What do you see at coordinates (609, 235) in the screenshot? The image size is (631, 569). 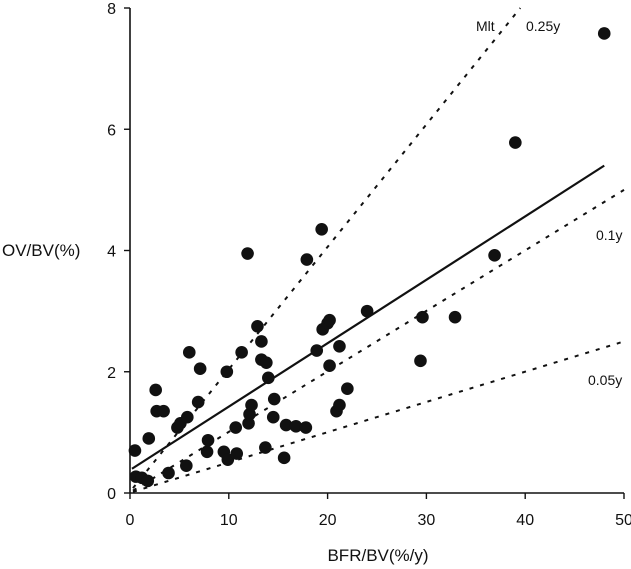 I see `line-label: 0.1y` at bounding box center [609, 235].